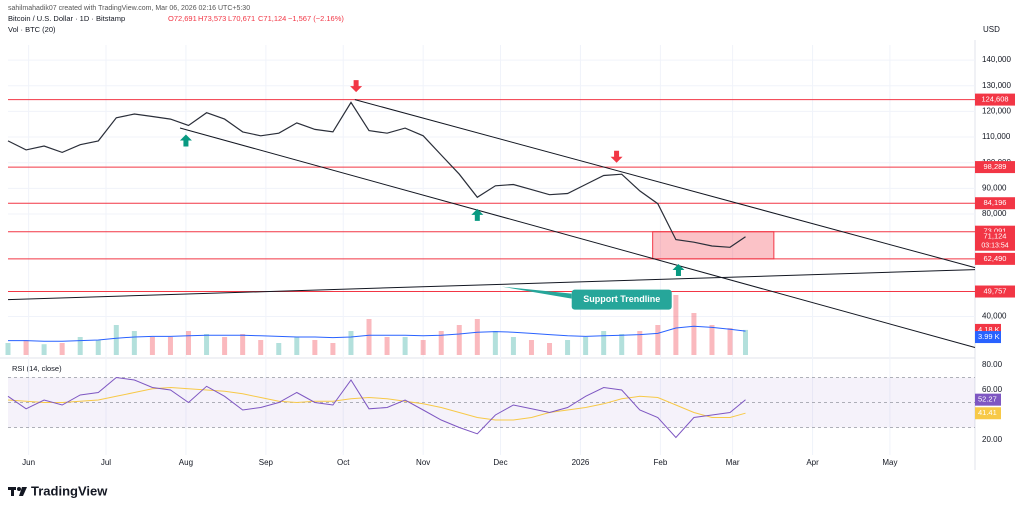  I want to click on level-label: 62,490, so click(995, 258).